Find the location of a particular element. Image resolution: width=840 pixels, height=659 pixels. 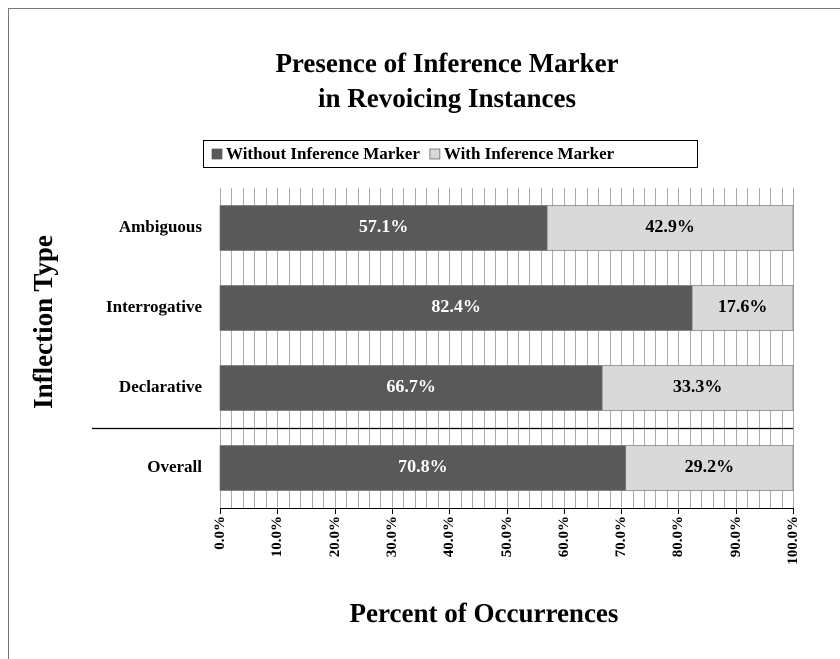

value-label: 82.4% is located at coordinates (456, 306).